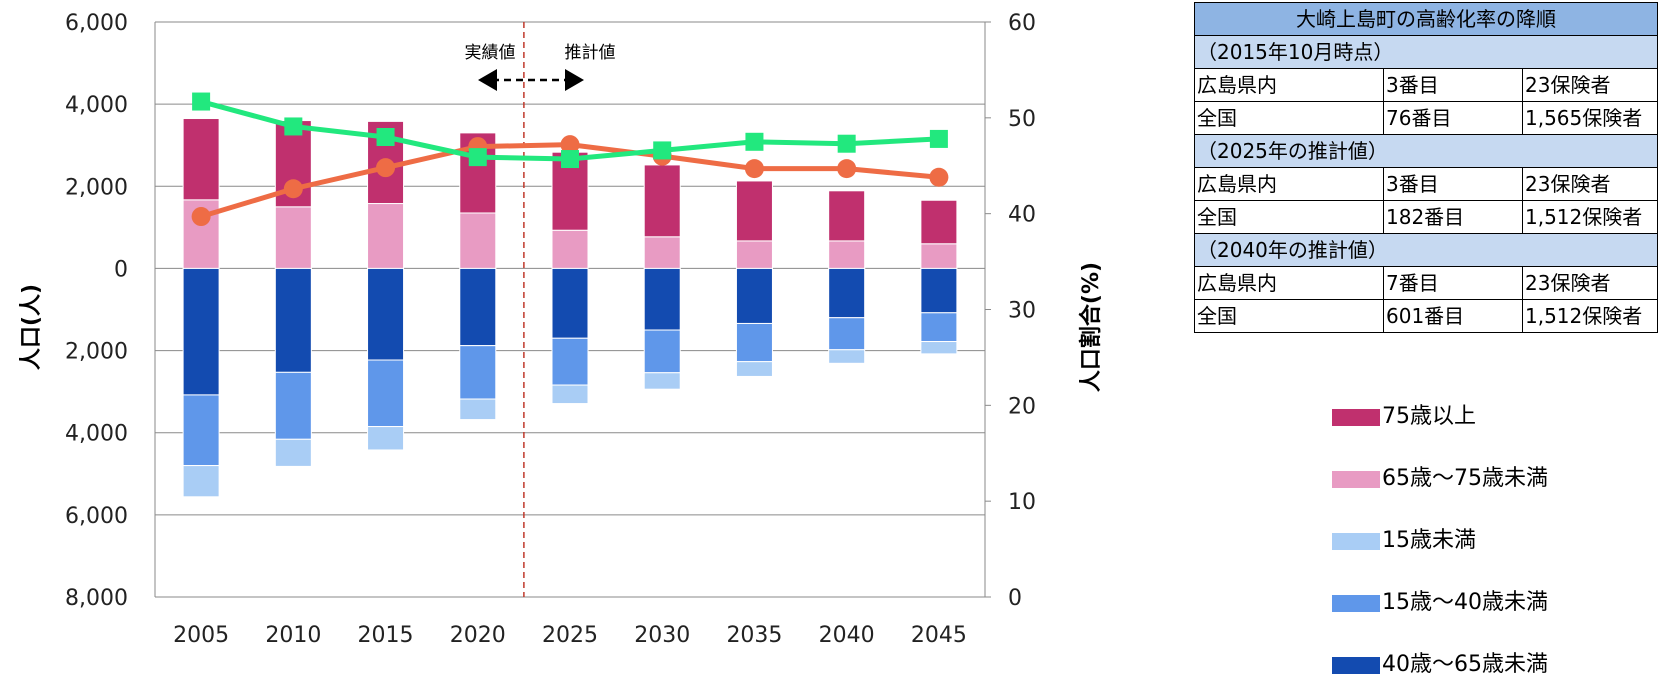  What do you see at coordinates (1022, 406) in the screenshot?
I see `y2-tick-label: 20` at bounding box center [1022, 406].